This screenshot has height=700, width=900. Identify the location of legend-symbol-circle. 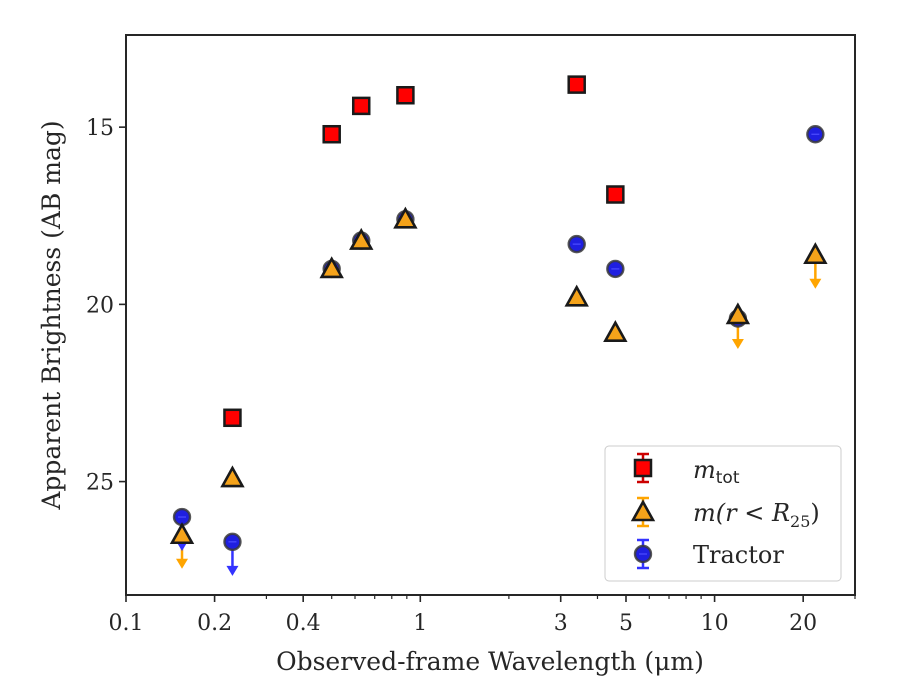
(643, 554).